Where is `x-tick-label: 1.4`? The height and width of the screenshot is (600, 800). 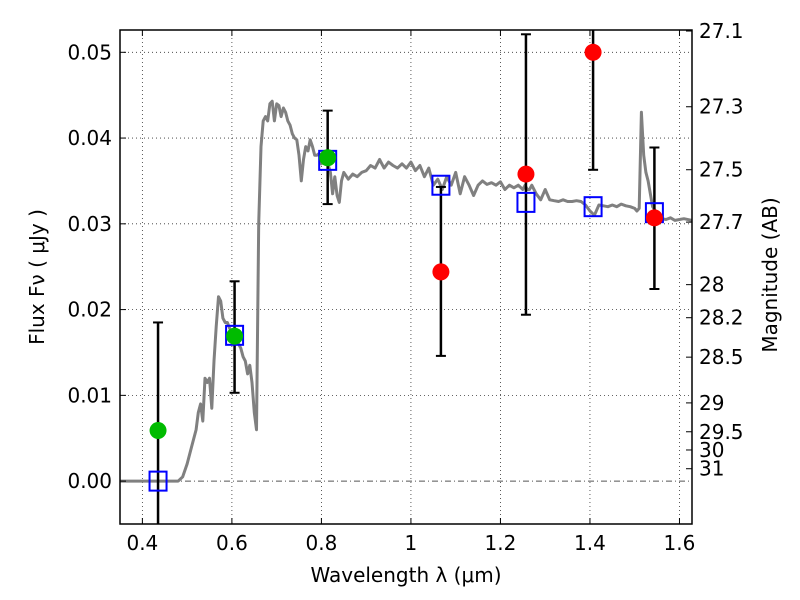
x-tick-label: 1.4 is located at coordinates (590, 543).